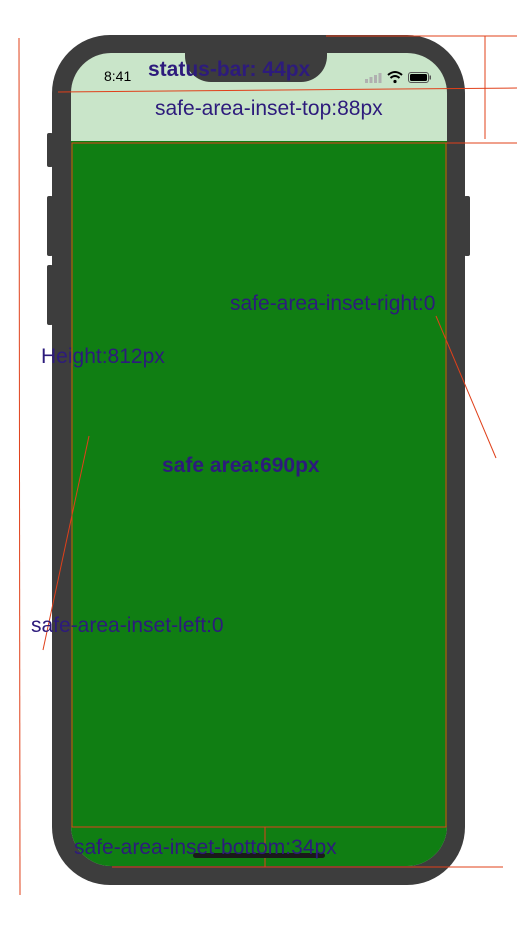 Image resolution: width=517 pixels, height=936 pixels. Describe the element at coordinates (395, 77) in the screenshot. I see `wifi-icon` at that location.